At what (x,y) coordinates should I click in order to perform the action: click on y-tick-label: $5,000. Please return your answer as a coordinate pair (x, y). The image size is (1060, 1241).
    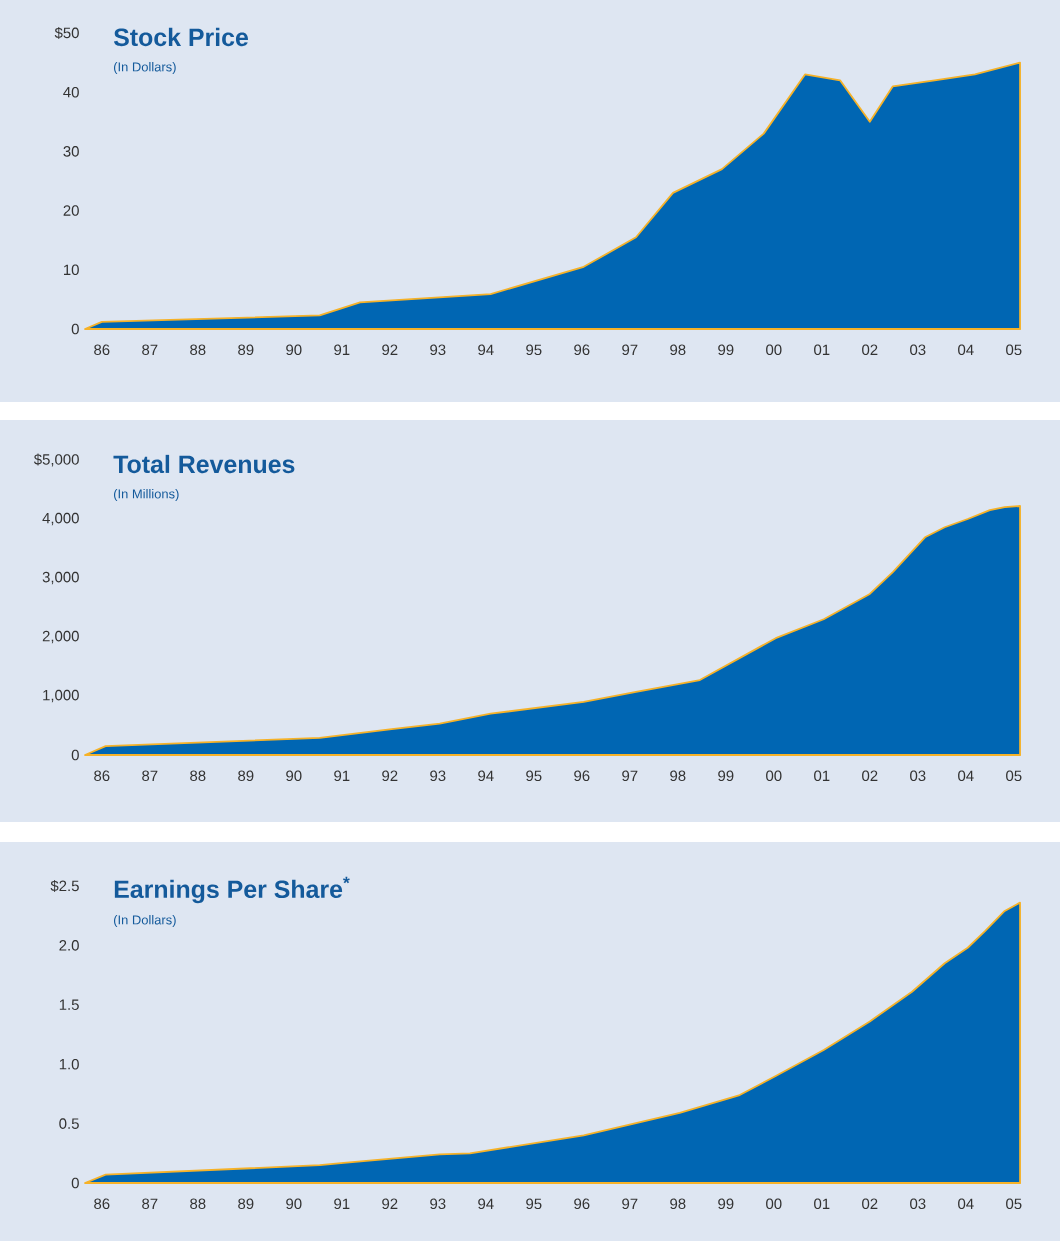
    Looking at the image, I should click on (56, 460).